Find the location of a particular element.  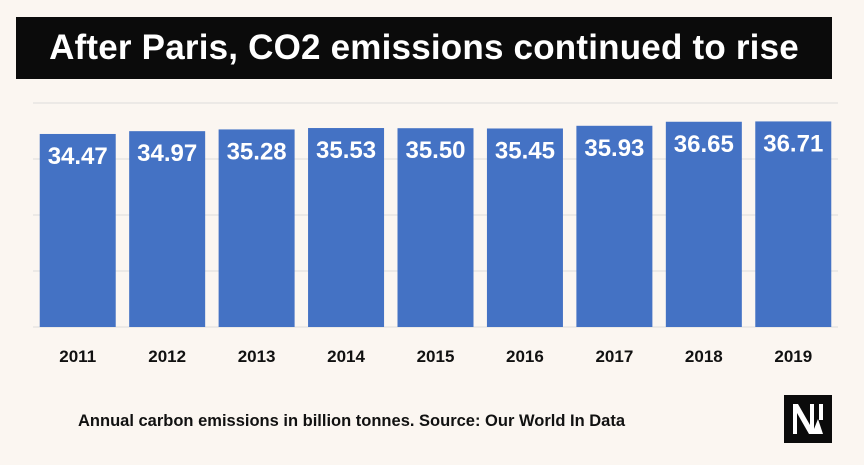

x-tick-label: 2014 is located at coordinates (346, 356).